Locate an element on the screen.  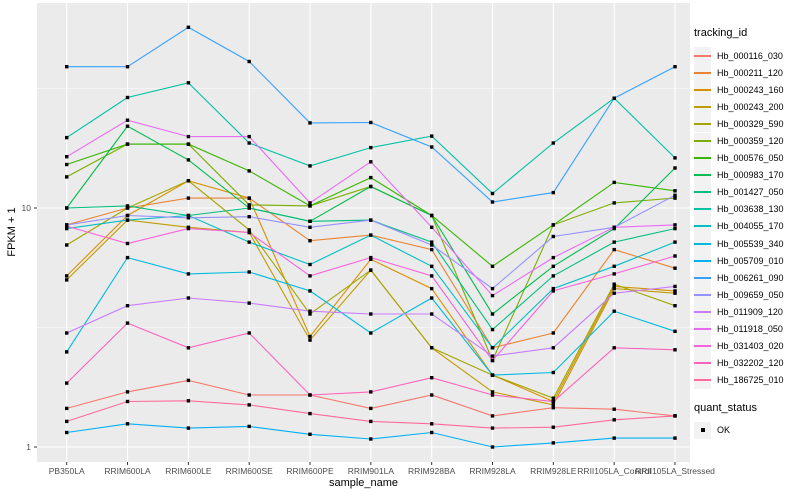
x-tick-label: RRIM901LA is located at coordinates (371, 471).